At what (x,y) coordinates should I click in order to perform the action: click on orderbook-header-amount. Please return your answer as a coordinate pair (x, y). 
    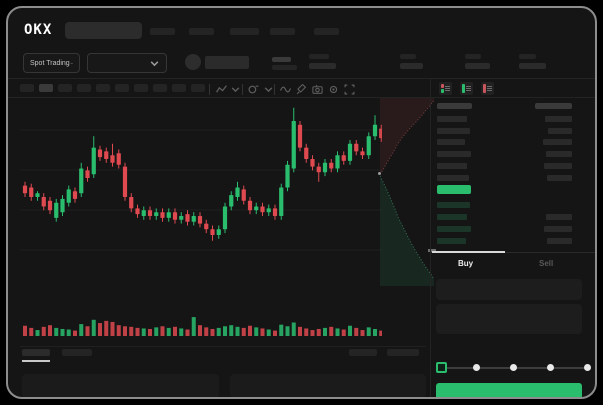
    Looking at the image, I should click on (553, 106).